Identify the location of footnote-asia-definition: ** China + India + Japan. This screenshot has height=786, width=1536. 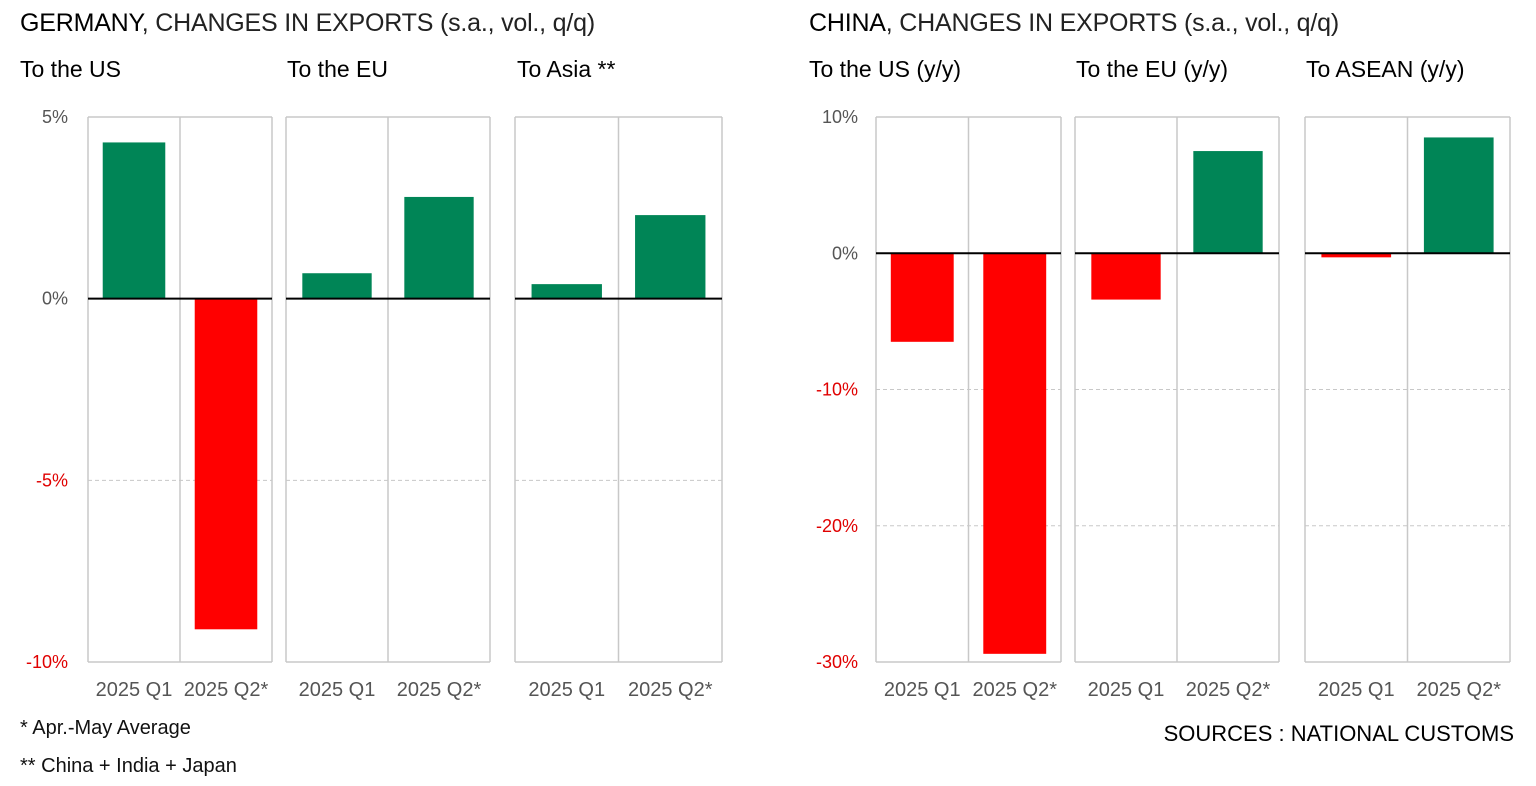
(128, 766).